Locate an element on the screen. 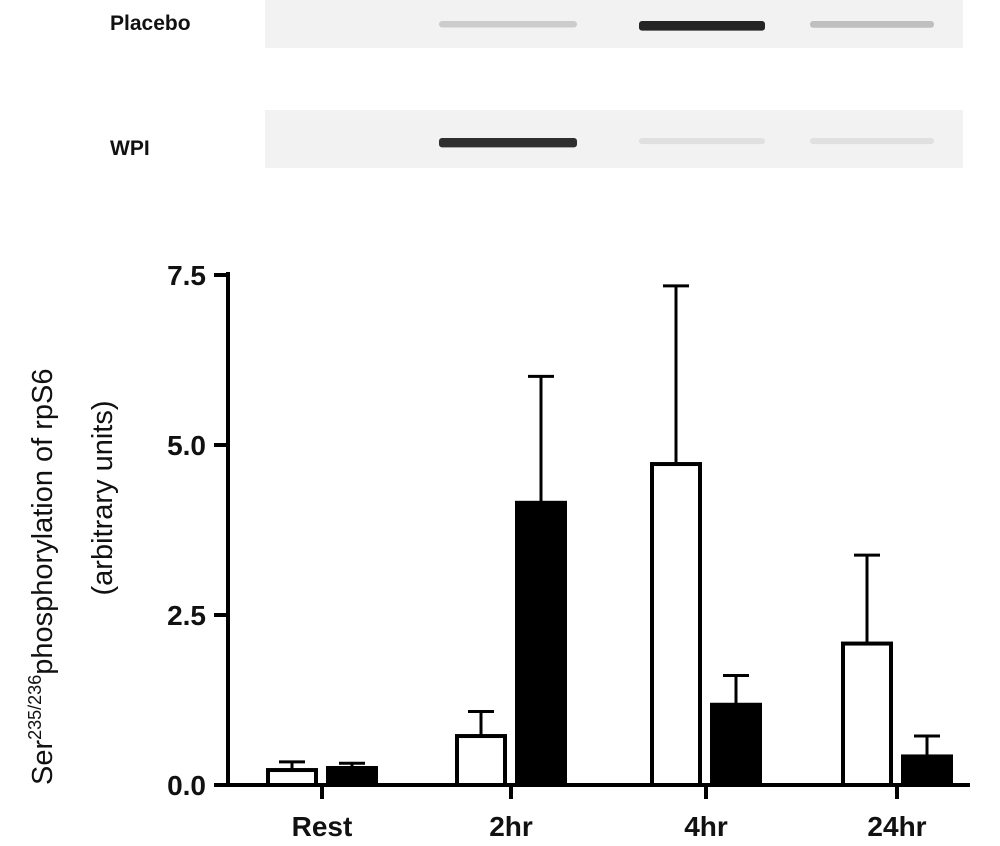 This screenshot has height=846, width=1000. bar-s1-rest is located at coordinates (352, 776).